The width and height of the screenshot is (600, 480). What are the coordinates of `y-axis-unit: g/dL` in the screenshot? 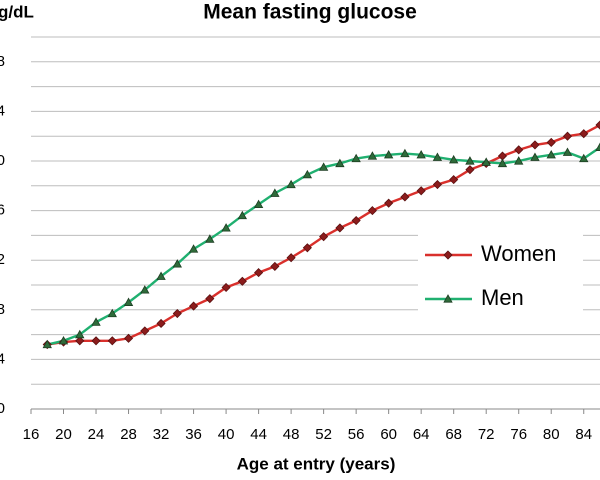 It's located at (17, 11).